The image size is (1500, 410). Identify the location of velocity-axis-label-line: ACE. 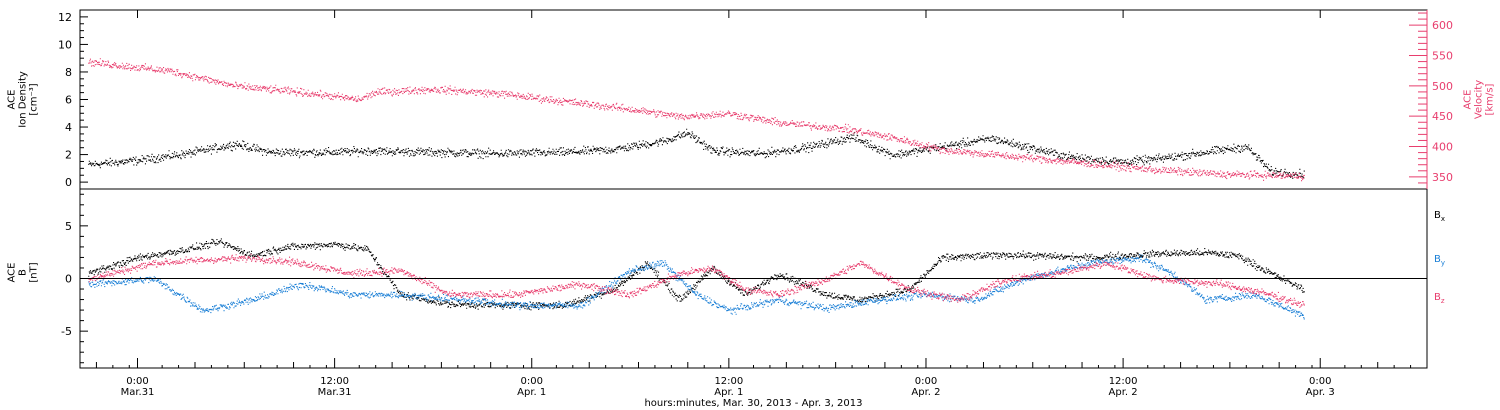
(1468, 100).